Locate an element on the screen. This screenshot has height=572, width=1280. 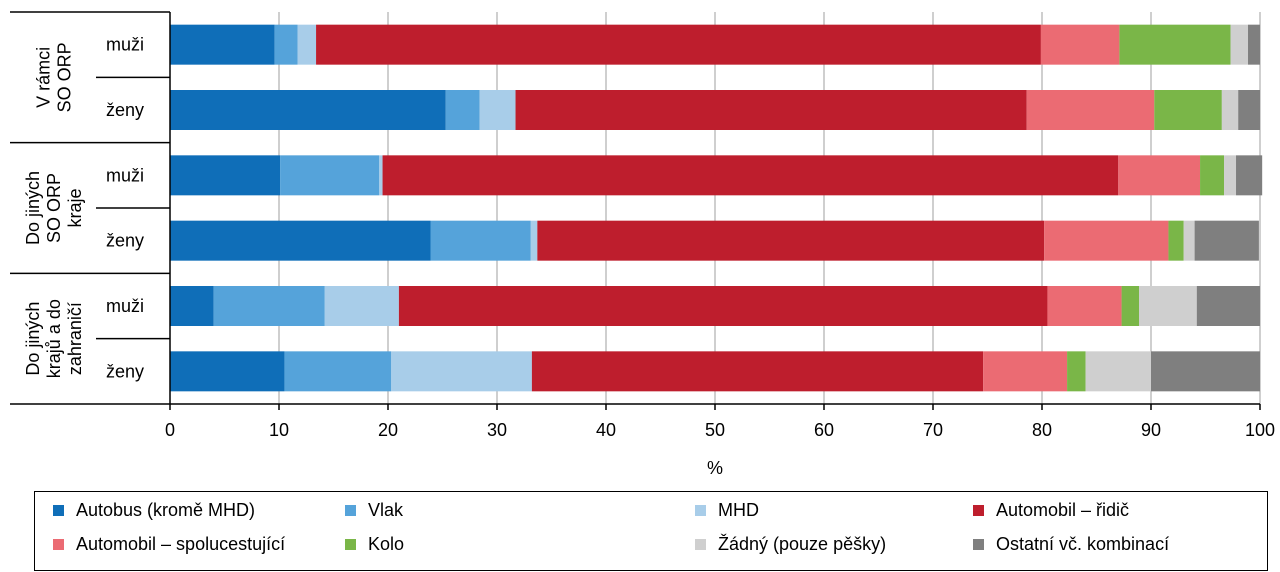
legend-label: Vlak is located at coordinates (386, 509).